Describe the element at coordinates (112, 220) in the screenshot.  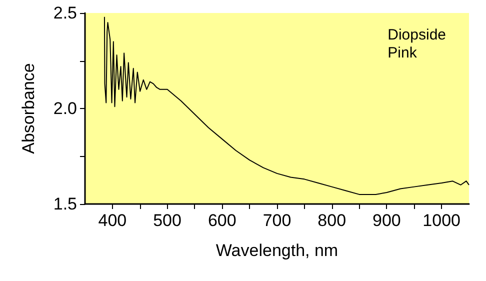
I see `x-tick-label: 400` at that location.